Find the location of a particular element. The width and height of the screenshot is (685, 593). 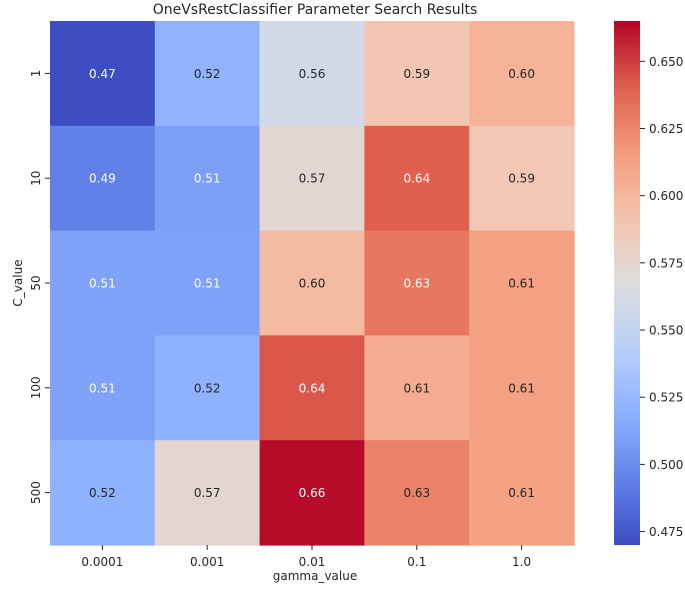

cell-value-label: 0.49 is located at coordinates (102, 179).